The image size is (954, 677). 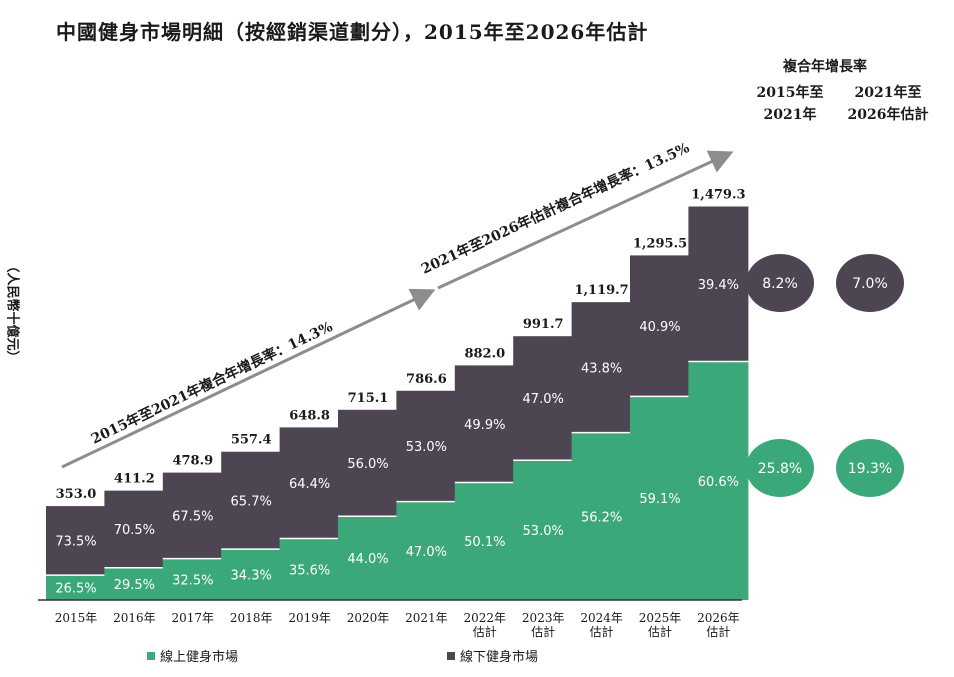 I want to click on cagr-offline-2021-2026-value: 7.0%, so click(x=870, y=284).